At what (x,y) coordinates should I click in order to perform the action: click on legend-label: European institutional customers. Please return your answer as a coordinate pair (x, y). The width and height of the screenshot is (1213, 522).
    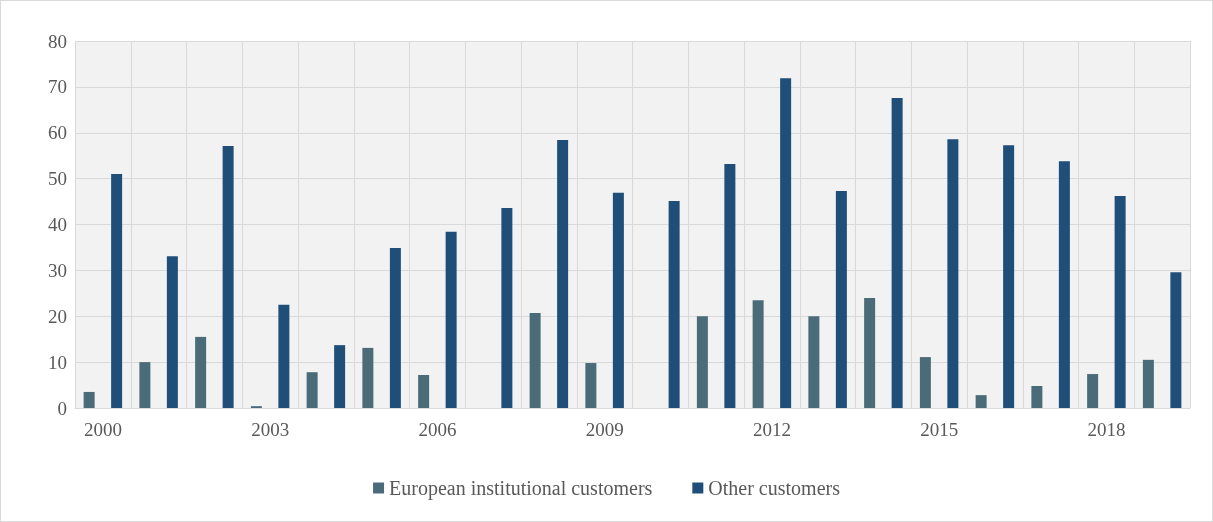
    Looking at the image, I should click on (521, 488).